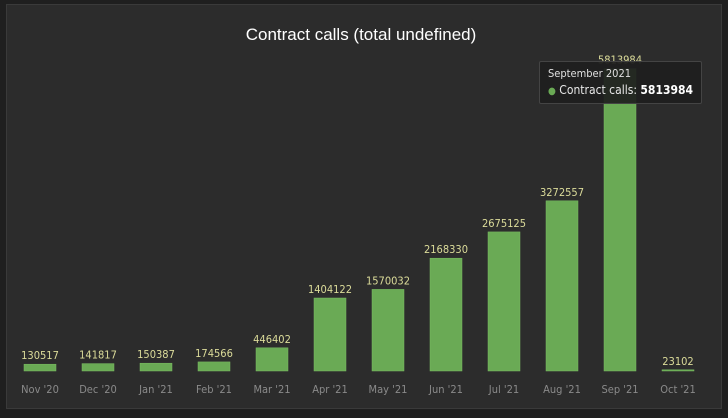  What do you see at coordinates (155, 389) in the screenshot?
I see `x-tick-label-2: Jan '21` at bounding box center [155, 389].